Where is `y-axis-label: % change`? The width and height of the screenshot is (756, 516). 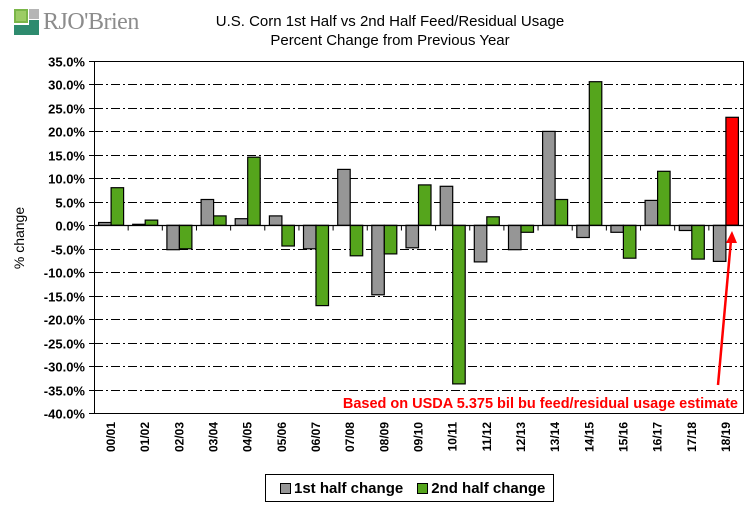
y-axis-label: % change is located at coordinates (19, 238).